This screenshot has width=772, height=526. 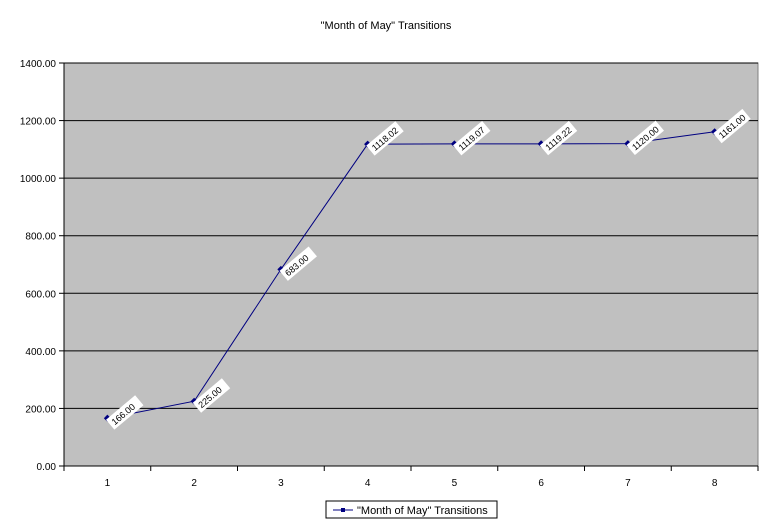 I want to click on y-tick-label: 400.00, so click(x=40, y=352).